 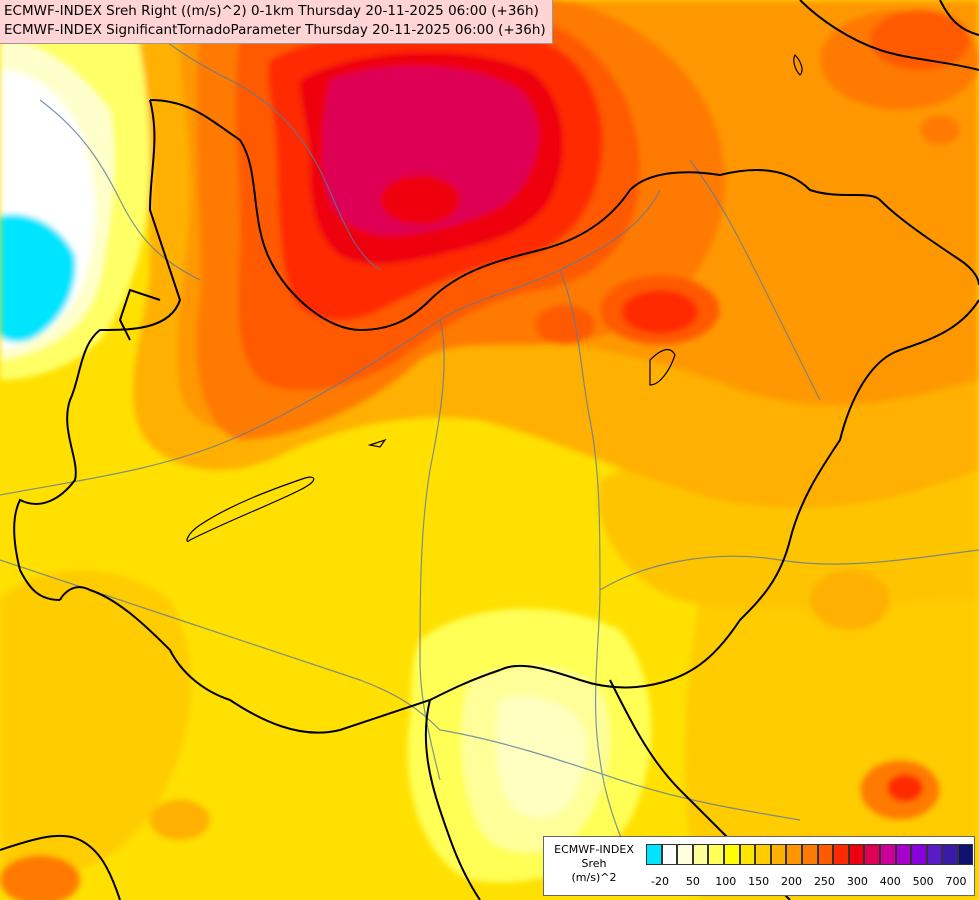 What do you see at coordinates (759, 881) in the screenshot?
I see `legend-tick-label: 150` at bounding box center [759, 881].